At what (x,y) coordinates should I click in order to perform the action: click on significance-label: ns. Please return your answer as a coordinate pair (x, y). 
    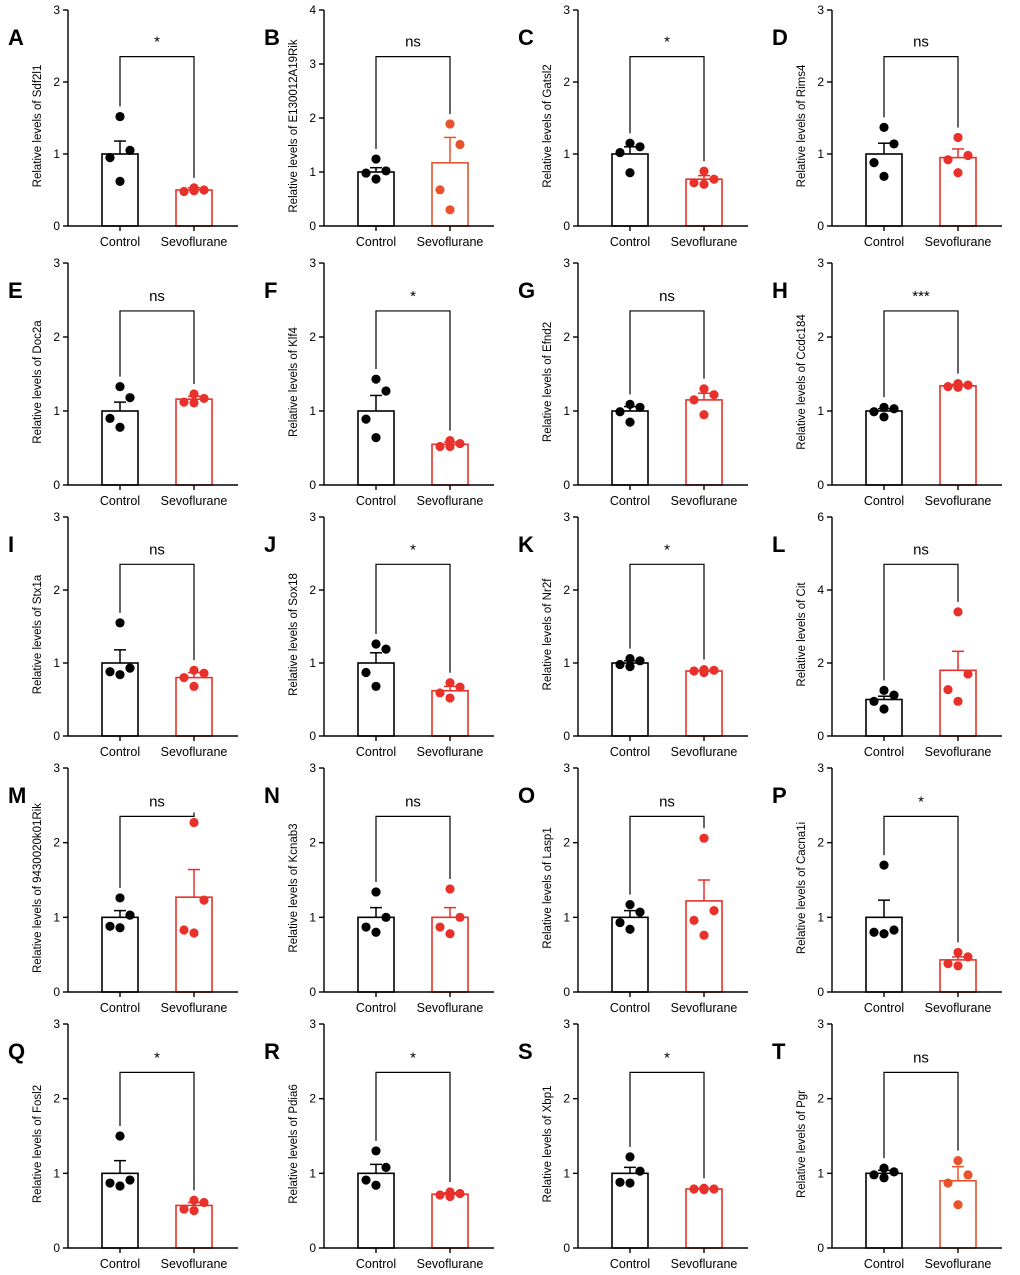
    Looking at the image, I should click on (921, 549).